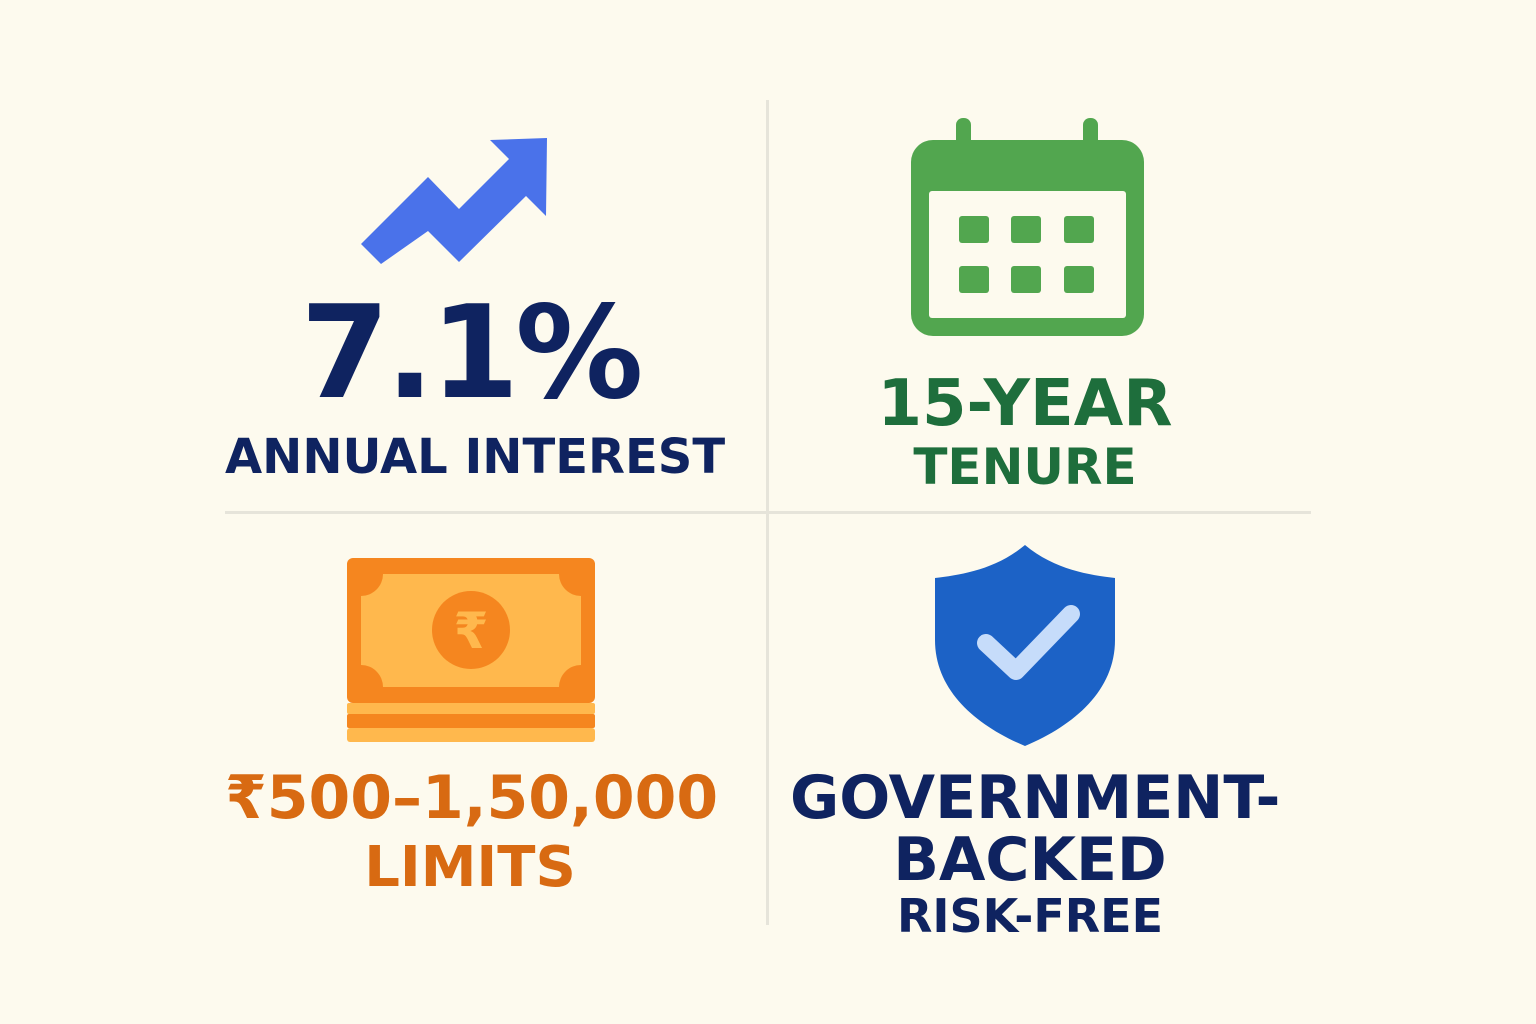  I want to click on limits-caption: LIMITS, so click(470, 867).